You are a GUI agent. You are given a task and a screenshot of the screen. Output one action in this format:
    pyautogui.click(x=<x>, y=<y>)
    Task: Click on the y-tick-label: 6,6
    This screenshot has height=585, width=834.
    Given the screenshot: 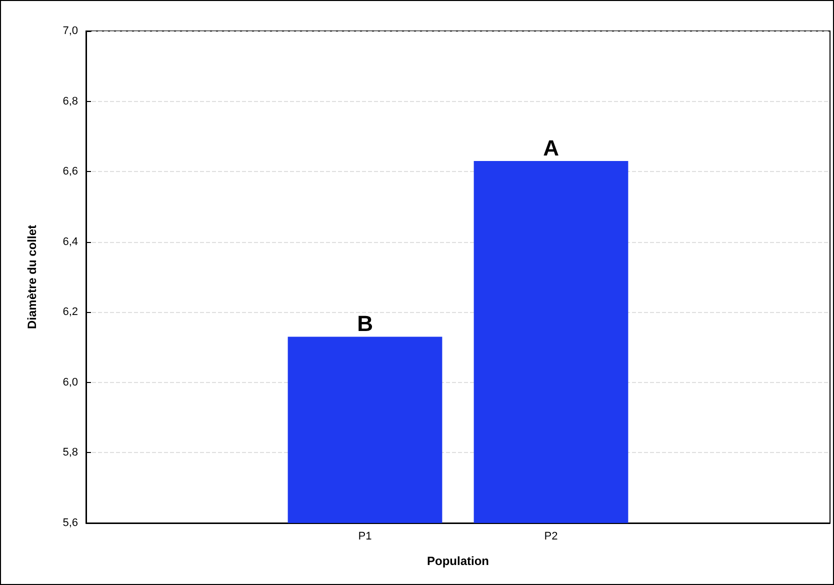 What is the action you would take?
    pyautogui.click(x=70, y=172)
    